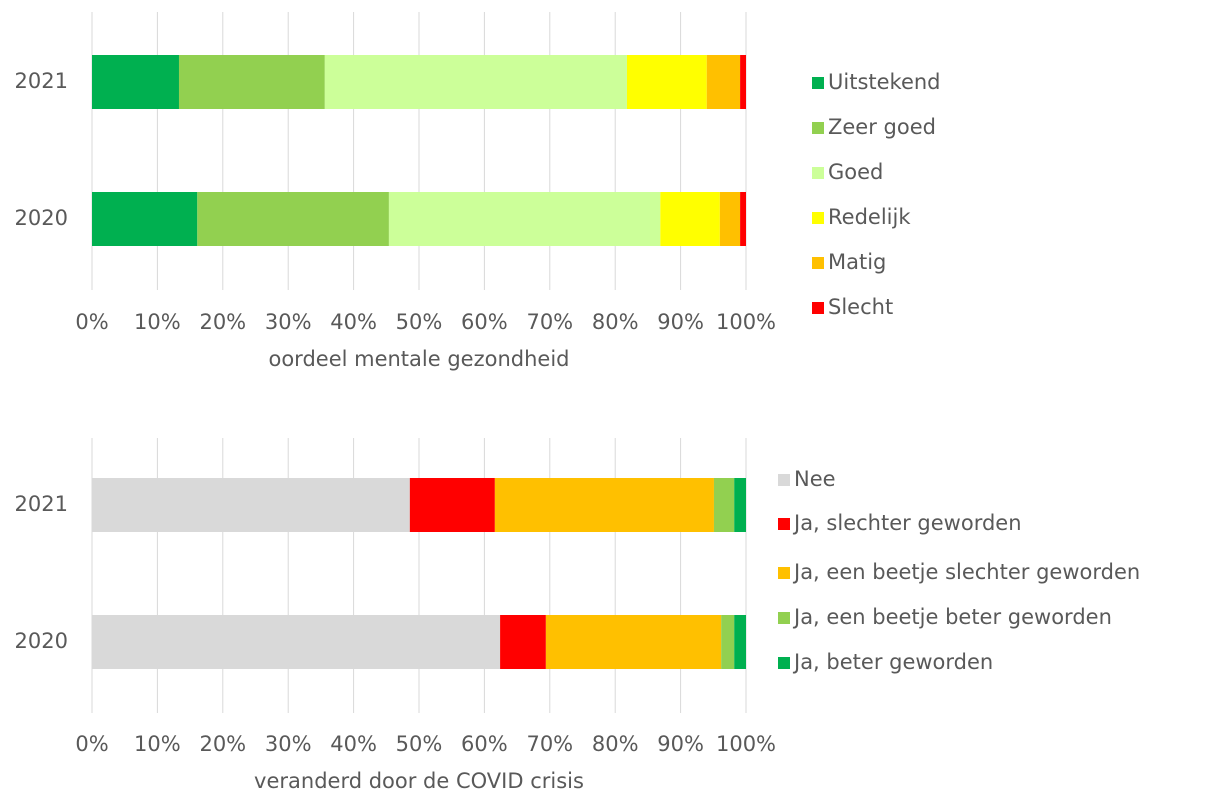  Describe the element at coordinates (857, 262) in the screenshot. I see `legend-label: Matig` at that location.